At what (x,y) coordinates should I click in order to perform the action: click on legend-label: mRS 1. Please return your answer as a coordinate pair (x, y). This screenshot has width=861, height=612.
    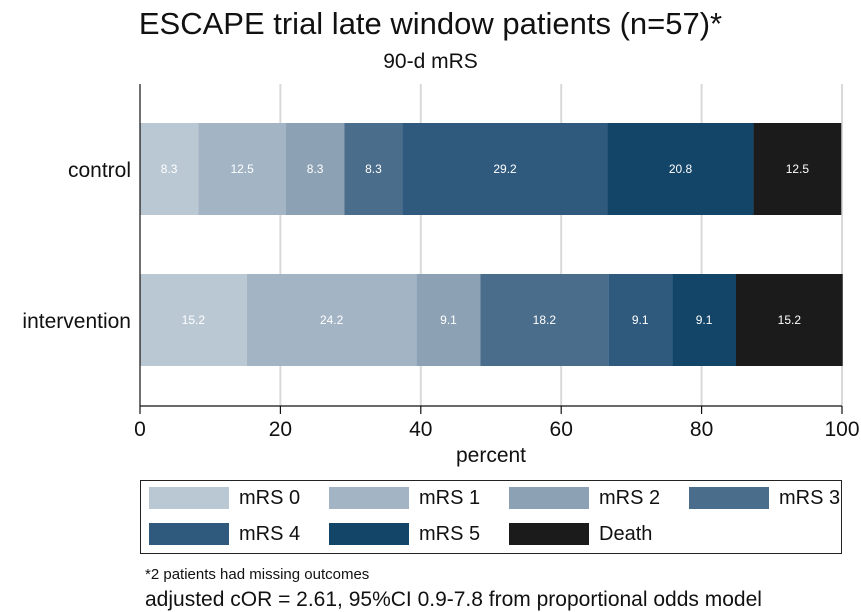
    Looking at the image, I should click on (450, 497).